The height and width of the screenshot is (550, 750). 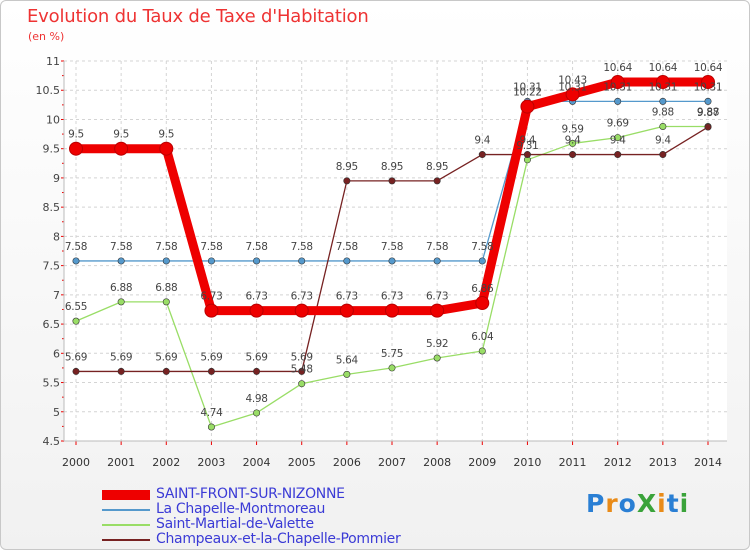 What do you see at coordinates (52, 441) in the screenshot?
I see `y-tick-label: 4.5` at bounding box center [52, 441].